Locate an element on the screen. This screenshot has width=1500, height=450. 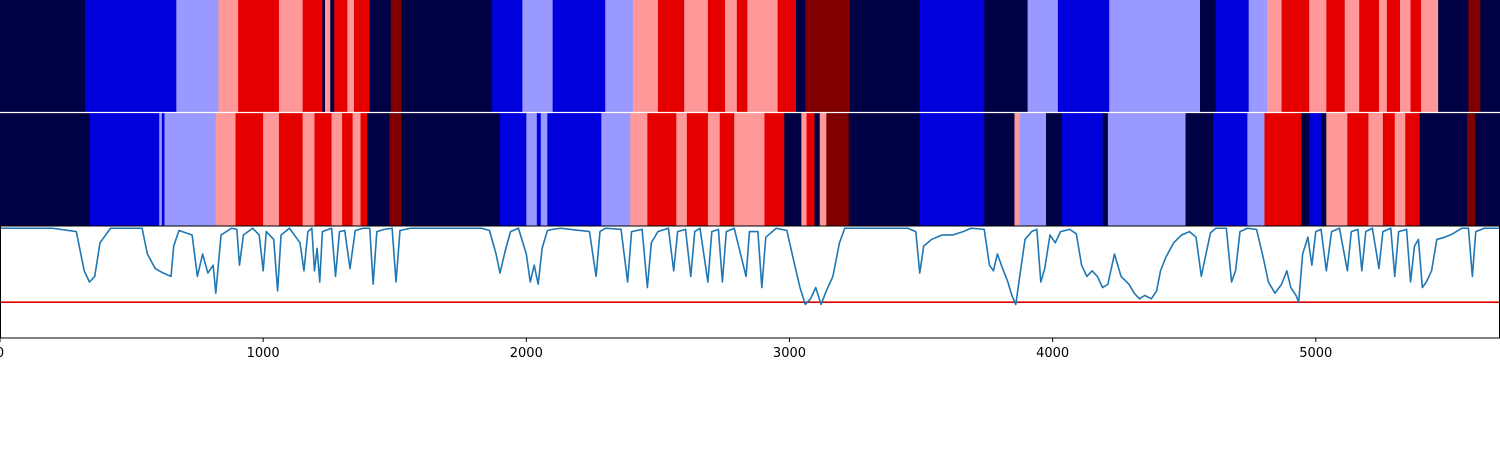
x-tick-label: 2000 is located at coordinates (526, 353).